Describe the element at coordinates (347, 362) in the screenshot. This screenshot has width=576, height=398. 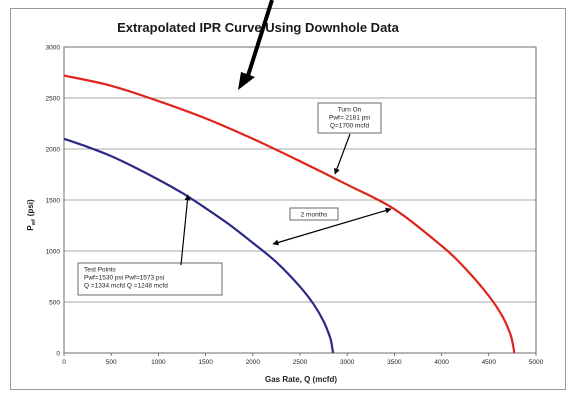
I see `x-tick-label: 3000` at that location.